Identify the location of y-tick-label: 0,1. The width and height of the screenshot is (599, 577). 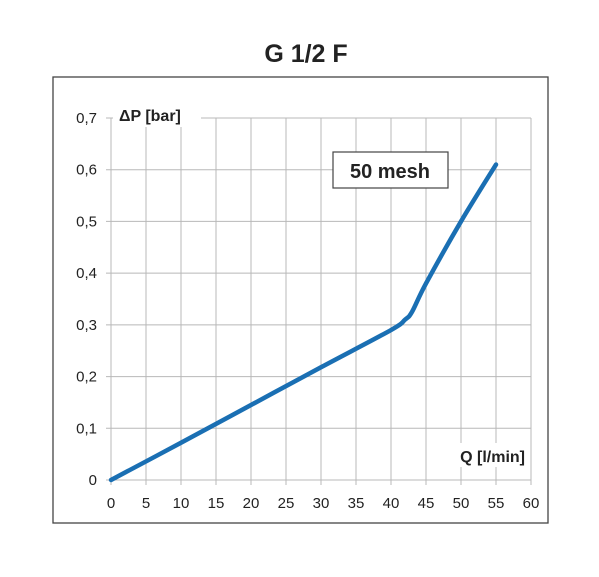
(86, 428).